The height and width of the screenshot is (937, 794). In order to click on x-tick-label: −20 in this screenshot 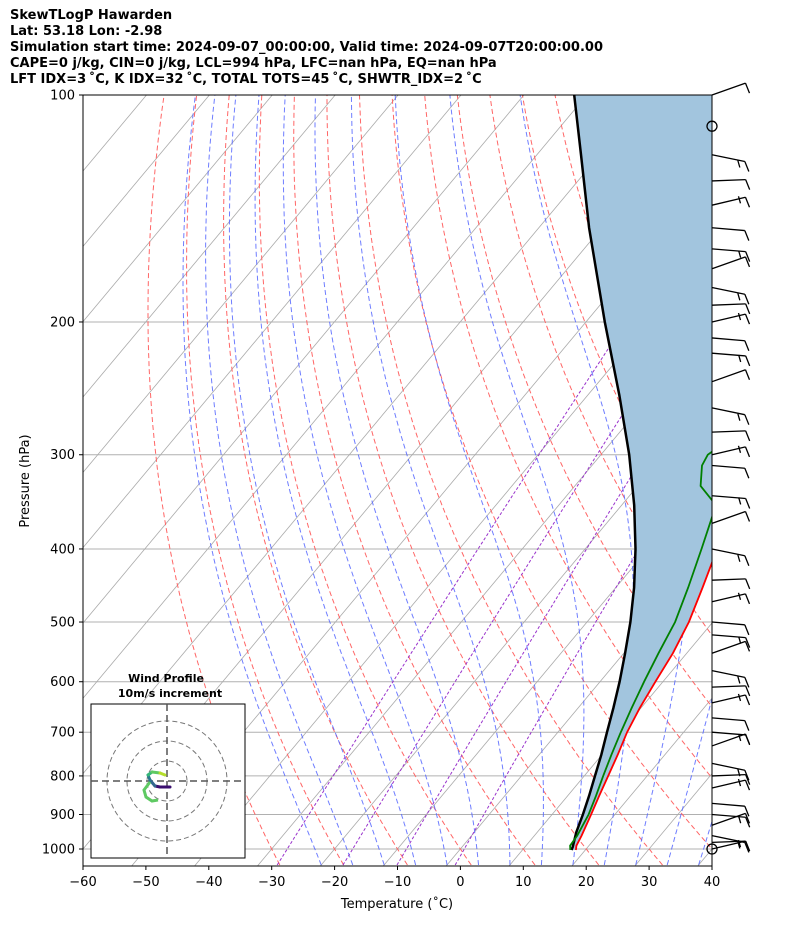, I will do `click(334, 882)`.